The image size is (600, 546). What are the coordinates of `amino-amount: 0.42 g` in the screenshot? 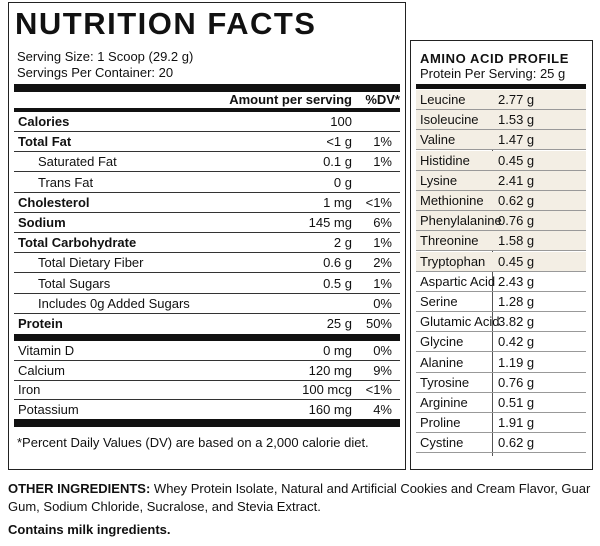 It's located at (516, 342).